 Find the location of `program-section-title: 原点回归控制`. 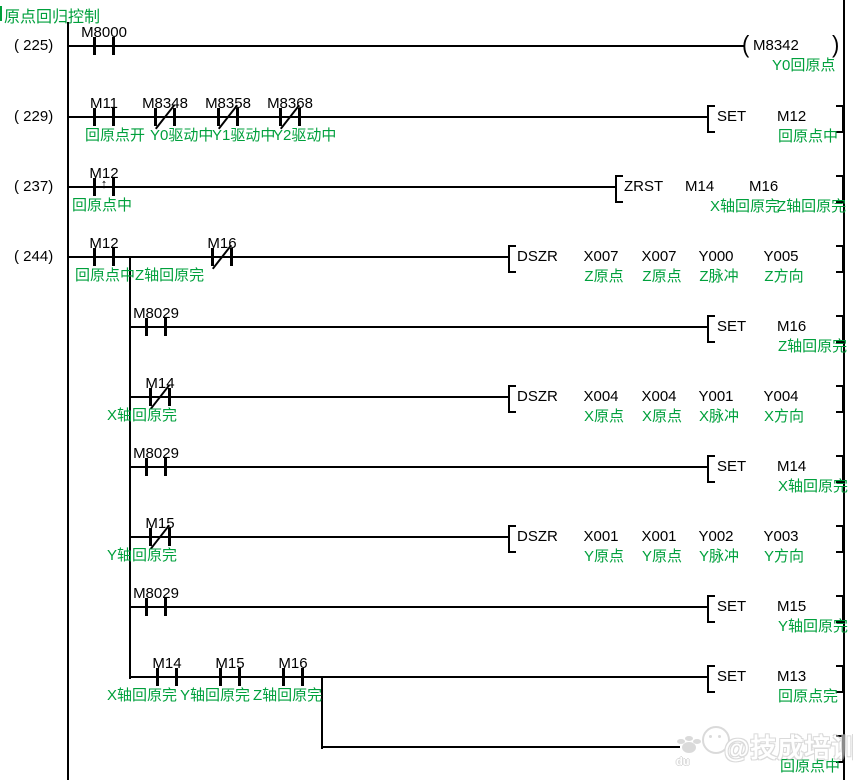

program-section-title: 原点回归控制 is located at coordinates (52, 17).